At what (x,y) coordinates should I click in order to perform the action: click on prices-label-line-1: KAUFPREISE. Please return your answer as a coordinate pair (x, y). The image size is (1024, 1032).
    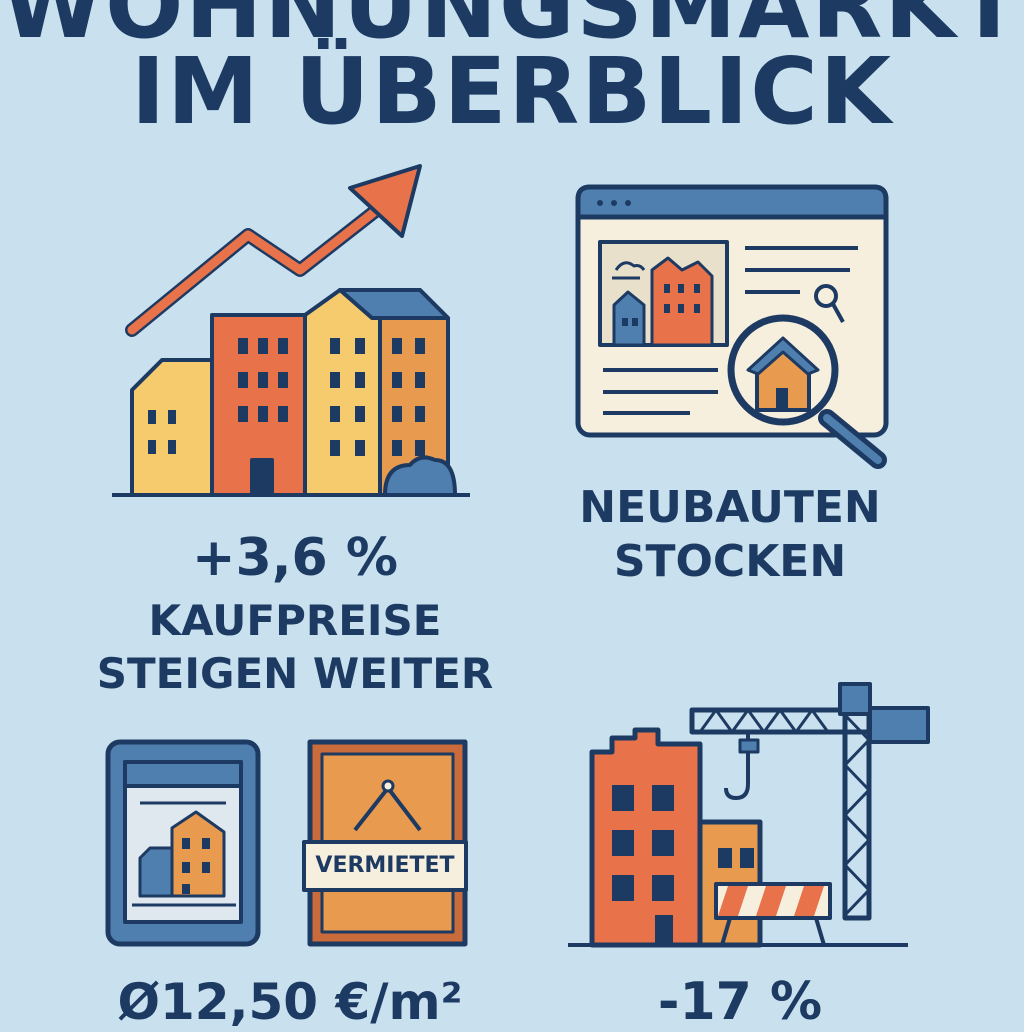
    Looking at the image, I should click on (295, 620).